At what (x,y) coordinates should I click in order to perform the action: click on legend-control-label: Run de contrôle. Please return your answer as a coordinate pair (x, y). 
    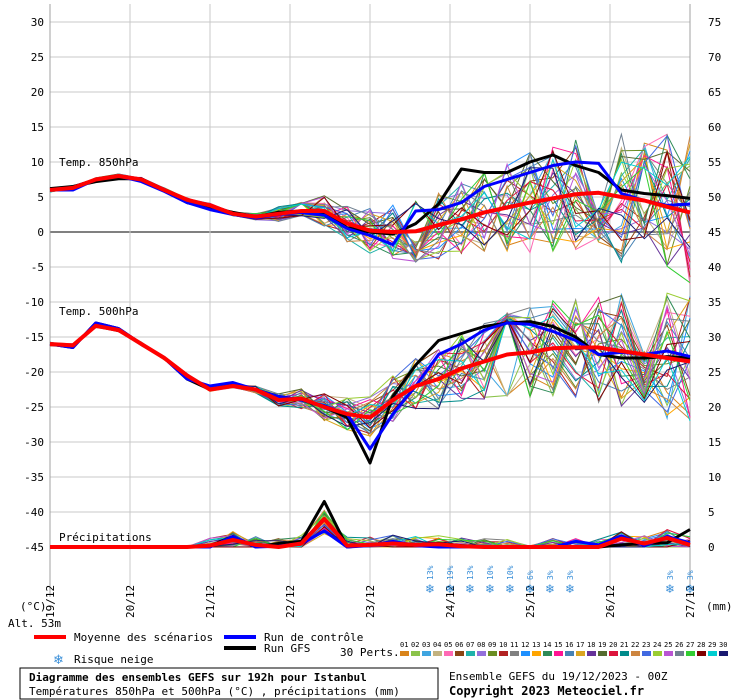
    Looking at the image, I should click on (313, 637).